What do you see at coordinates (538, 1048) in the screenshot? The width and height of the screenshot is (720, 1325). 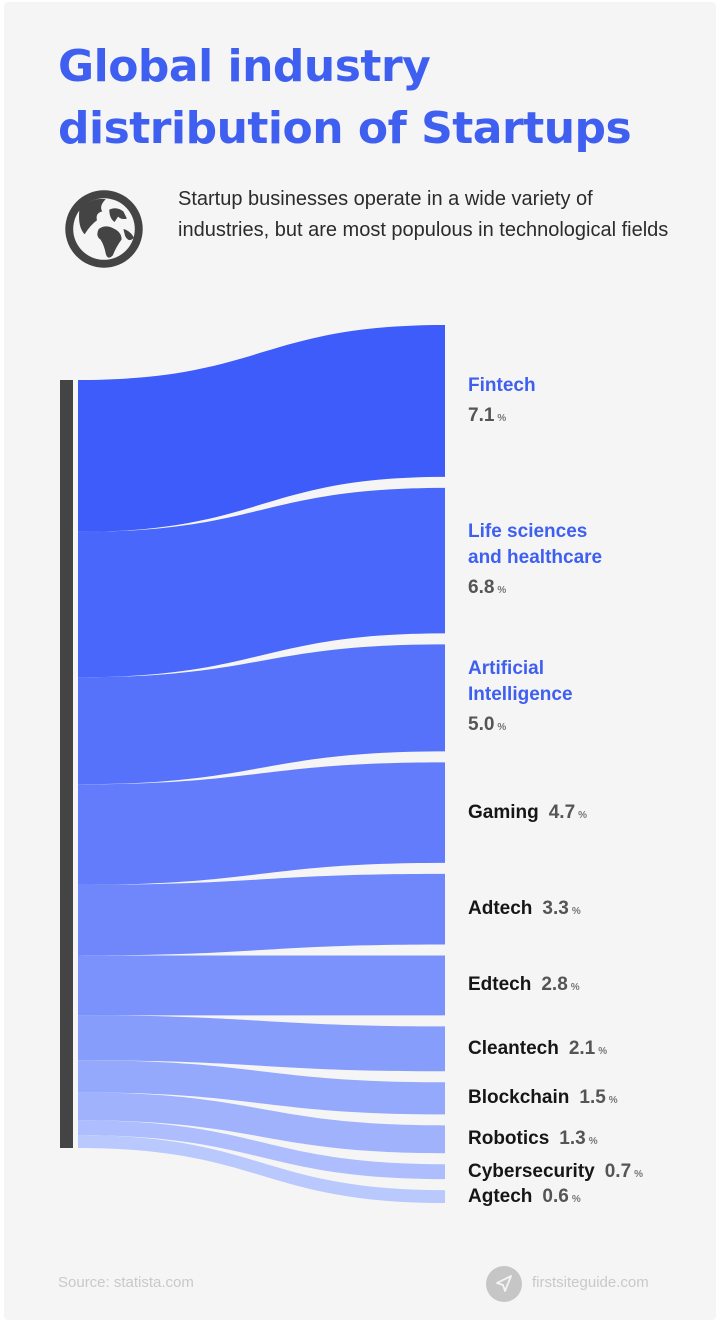 I see `category-label: Cleantech 2.1%` at bounding box center [538, 1048].